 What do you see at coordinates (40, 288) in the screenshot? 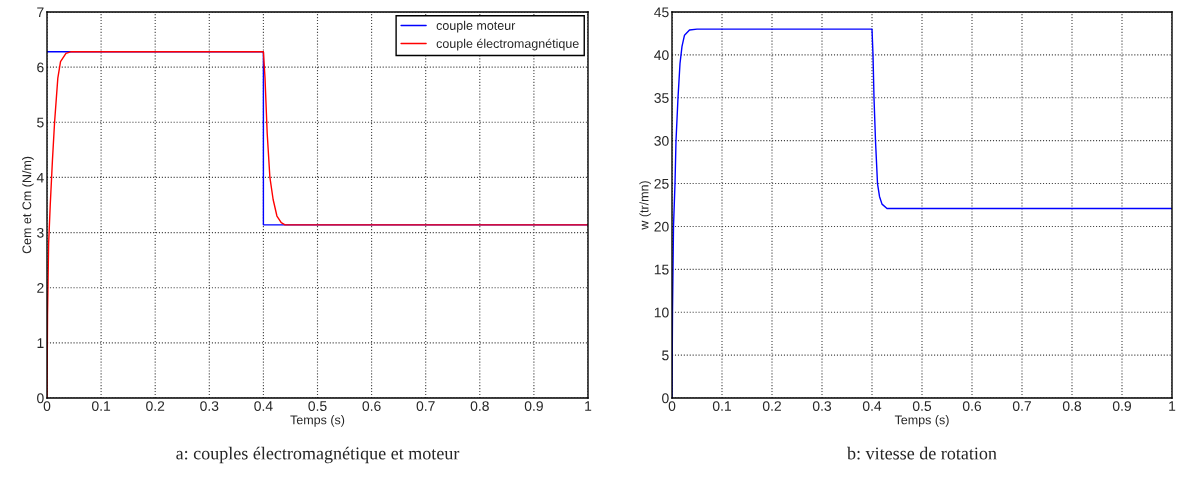
I see `y-tick-label: 2` at bounding box center [40, 288].